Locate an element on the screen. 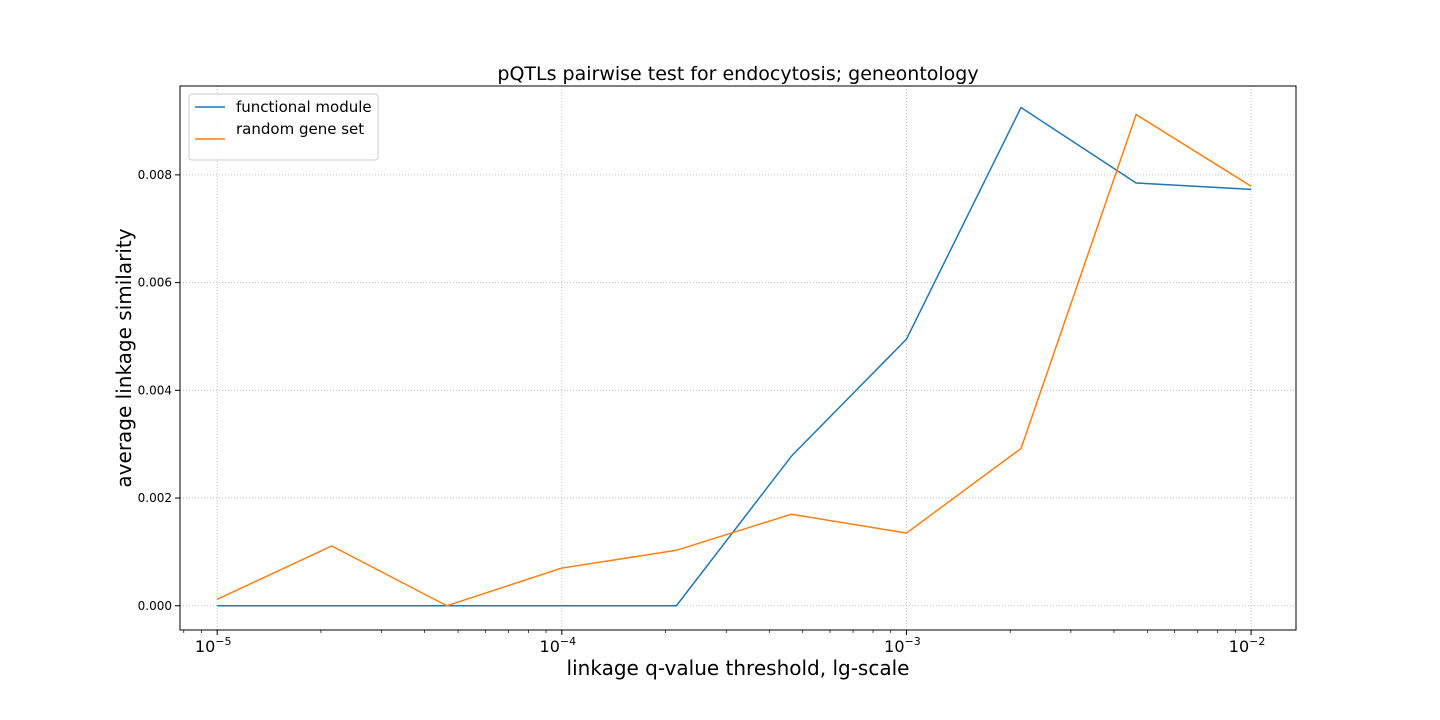 Image resolution: width=1440 pixels, height=720 pixels. y-tick-label: 0.004 is located at coordinates (155, 390).